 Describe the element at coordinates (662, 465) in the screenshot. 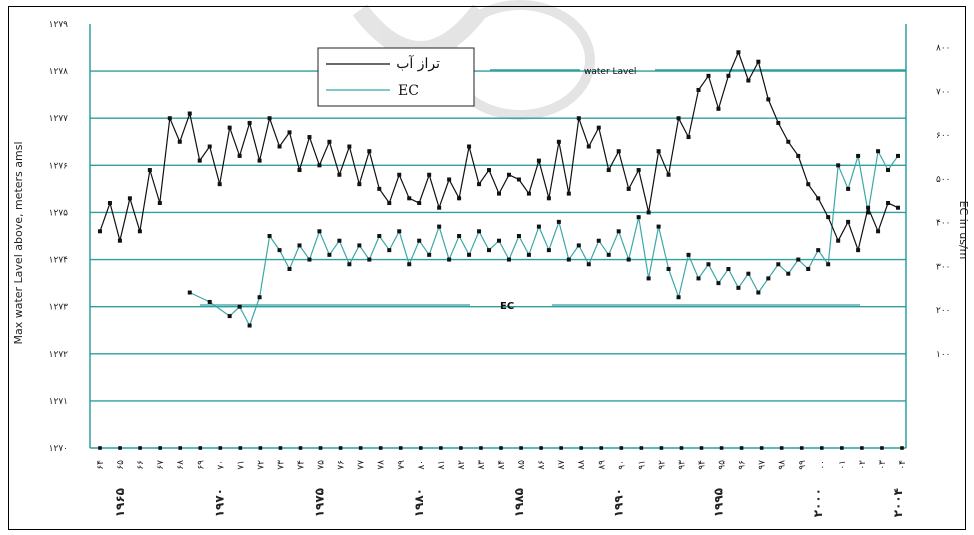

I see `x-tick-label: ۹۲` at that location.